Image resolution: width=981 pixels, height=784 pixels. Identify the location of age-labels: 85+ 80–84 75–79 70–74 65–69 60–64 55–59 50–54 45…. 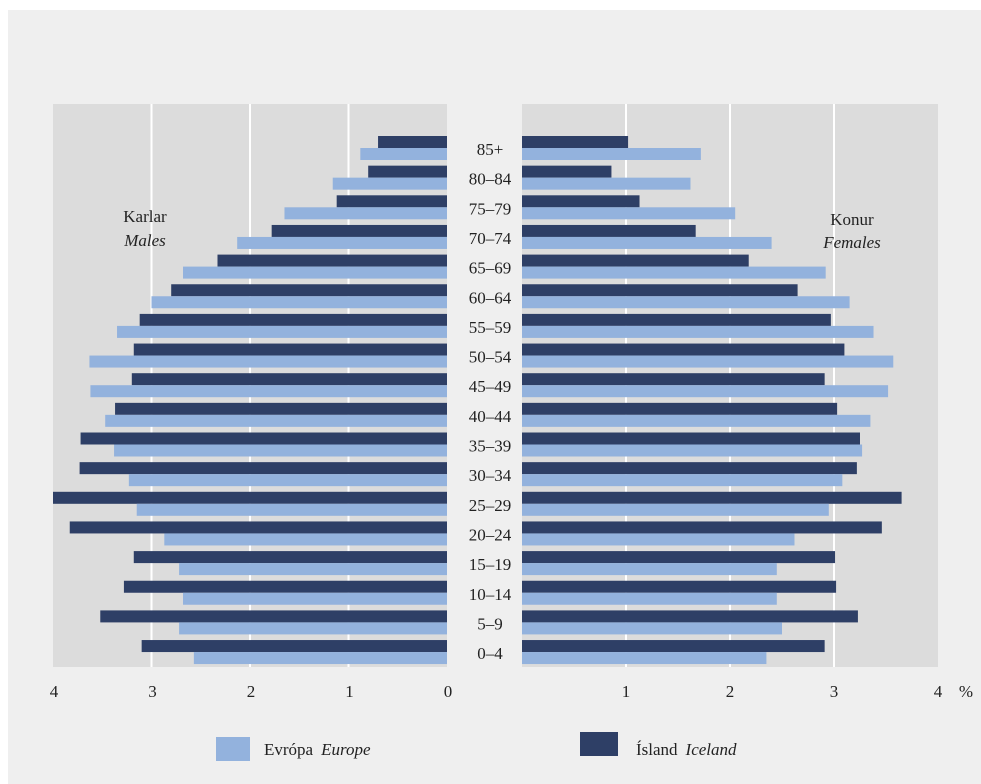
(490, 401).